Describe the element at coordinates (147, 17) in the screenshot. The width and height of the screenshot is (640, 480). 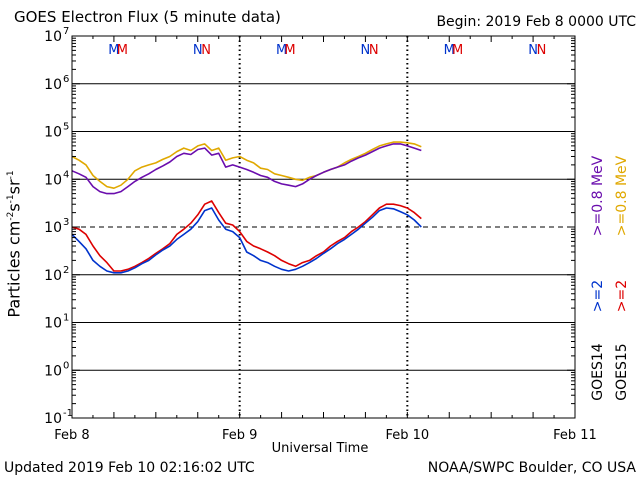
I see `chart-title: GOES Electron Flux (5 minute data)` at that location.